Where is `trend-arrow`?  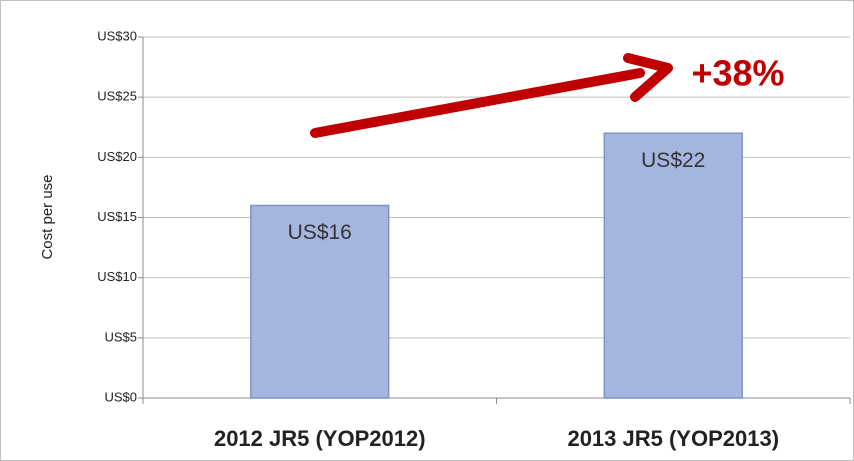 trend-arrow is located at coordinates (477, 103).